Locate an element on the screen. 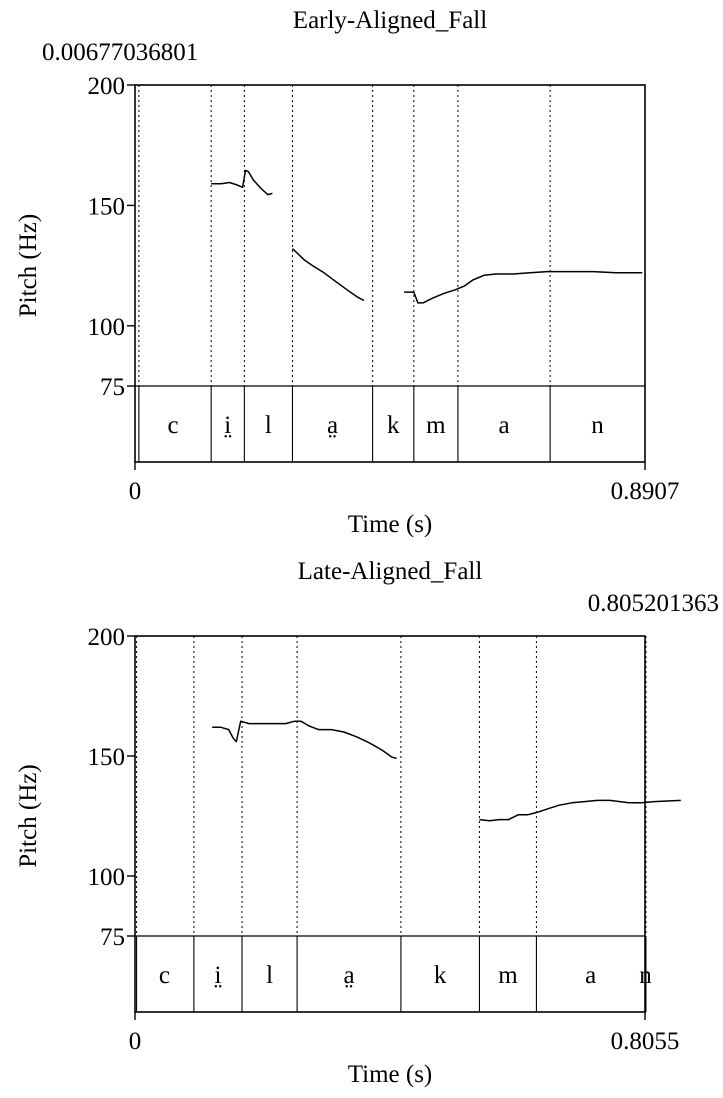  cursor-time-label: 0.00677036801 is located at coordinates (120, 52).